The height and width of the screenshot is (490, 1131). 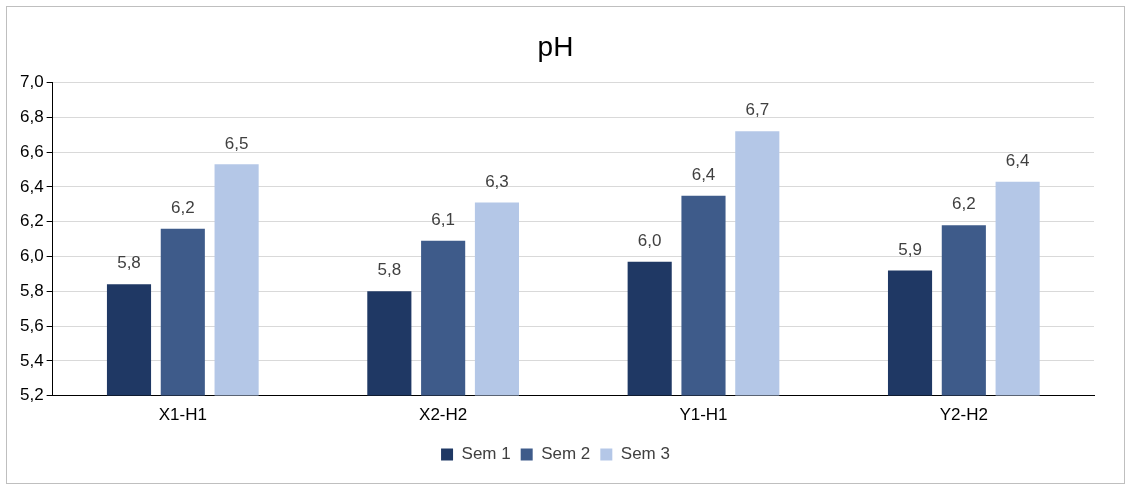 What do you see at coordinates (497, 181) in the screenshot?
I see `data-label: 6,3` at bounding box center [497, 181].